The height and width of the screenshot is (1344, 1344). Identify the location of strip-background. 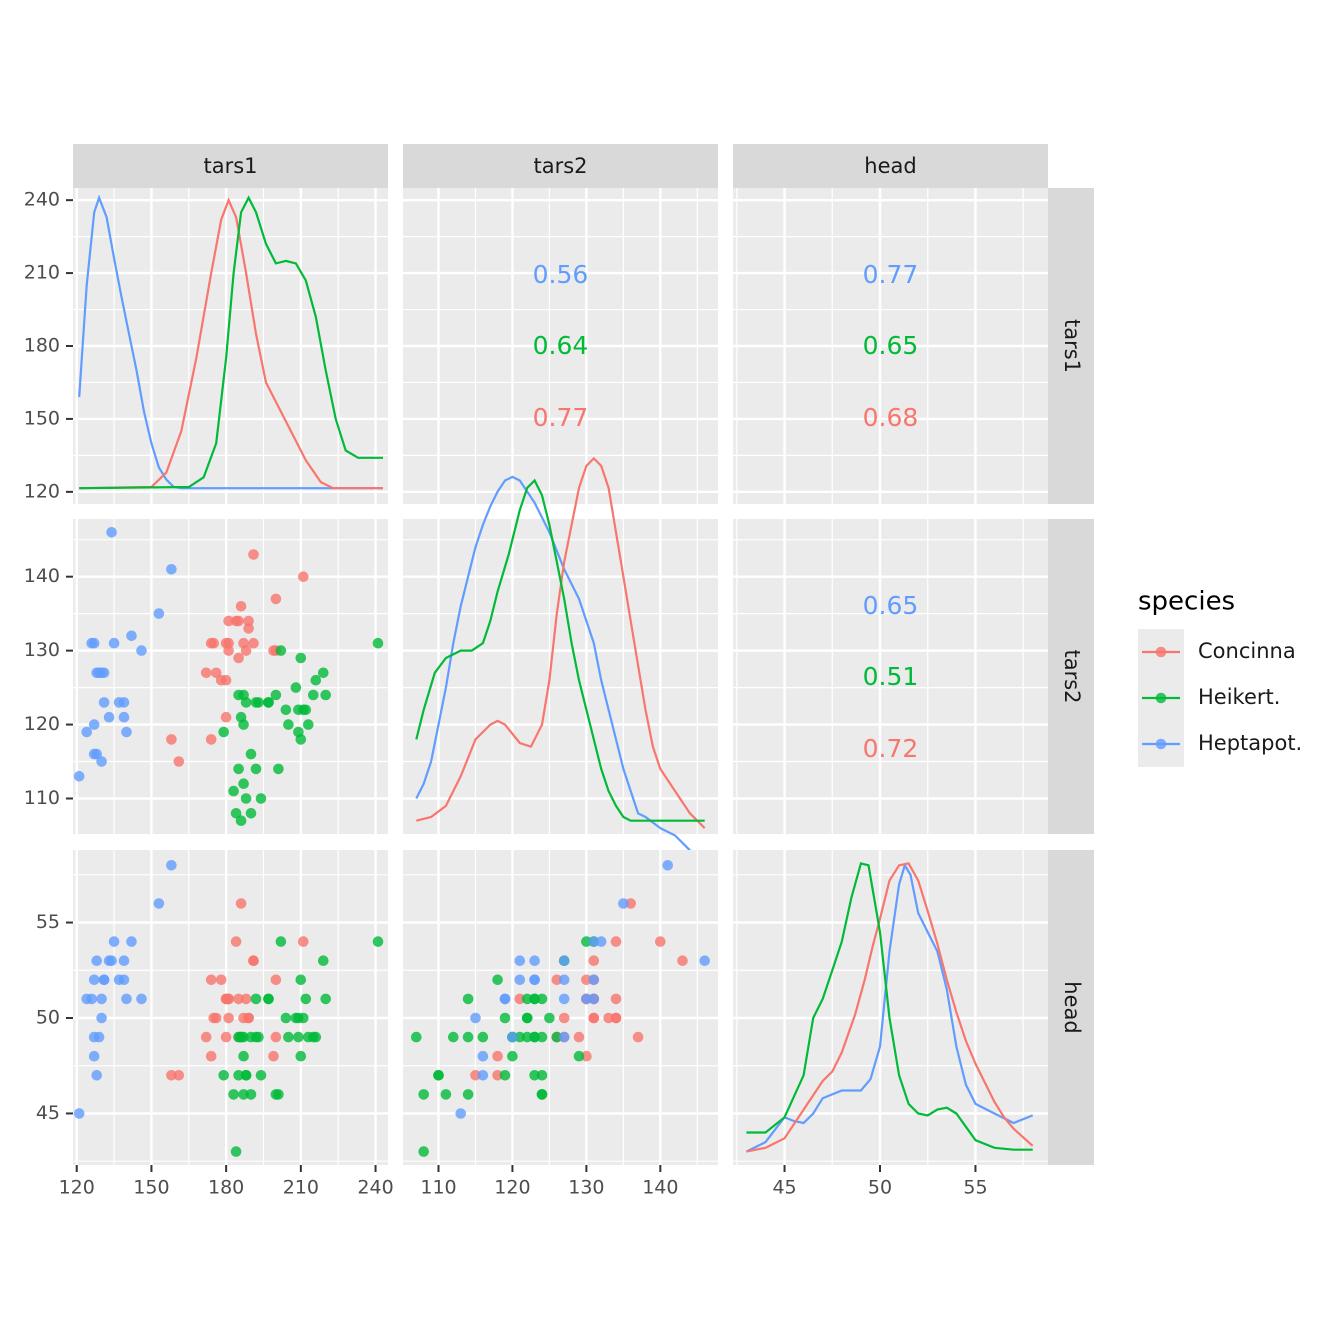
(1071, 346).